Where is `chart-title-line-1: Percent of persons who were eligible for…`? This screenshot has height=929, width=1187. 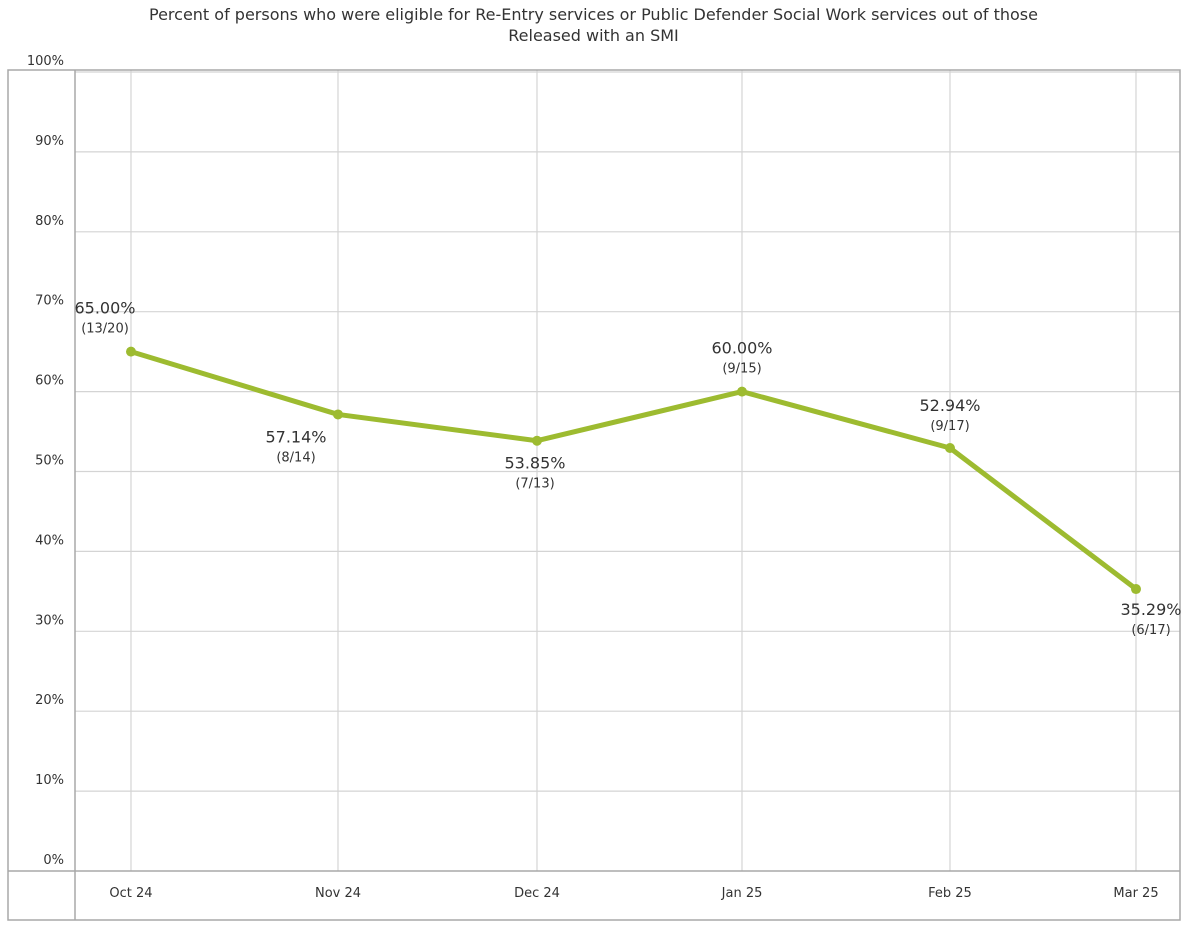
chart-title-line-1: Percent of persons who were eligible for… is located at coordinates (593, 14).